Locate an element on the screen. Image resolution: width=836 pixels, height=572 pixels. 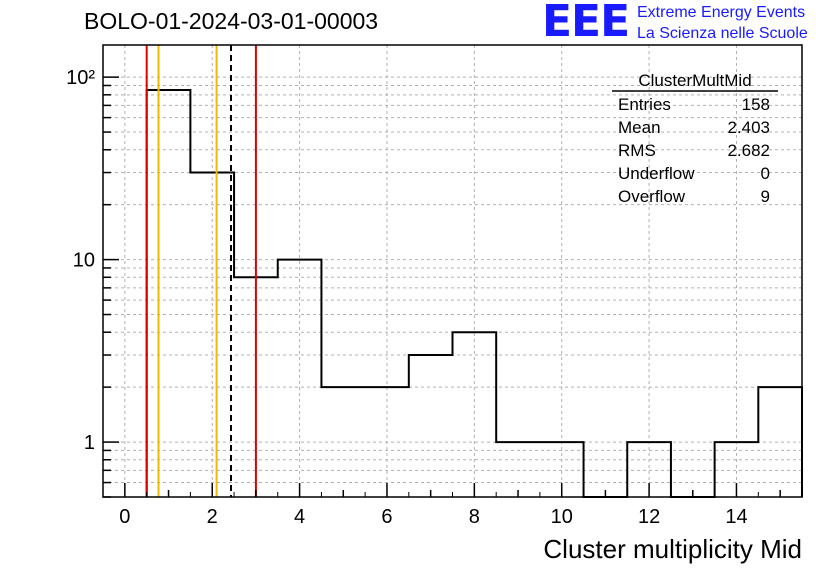
logo-line-1: Extreme Energy Events is located at coordinates (721, 12).